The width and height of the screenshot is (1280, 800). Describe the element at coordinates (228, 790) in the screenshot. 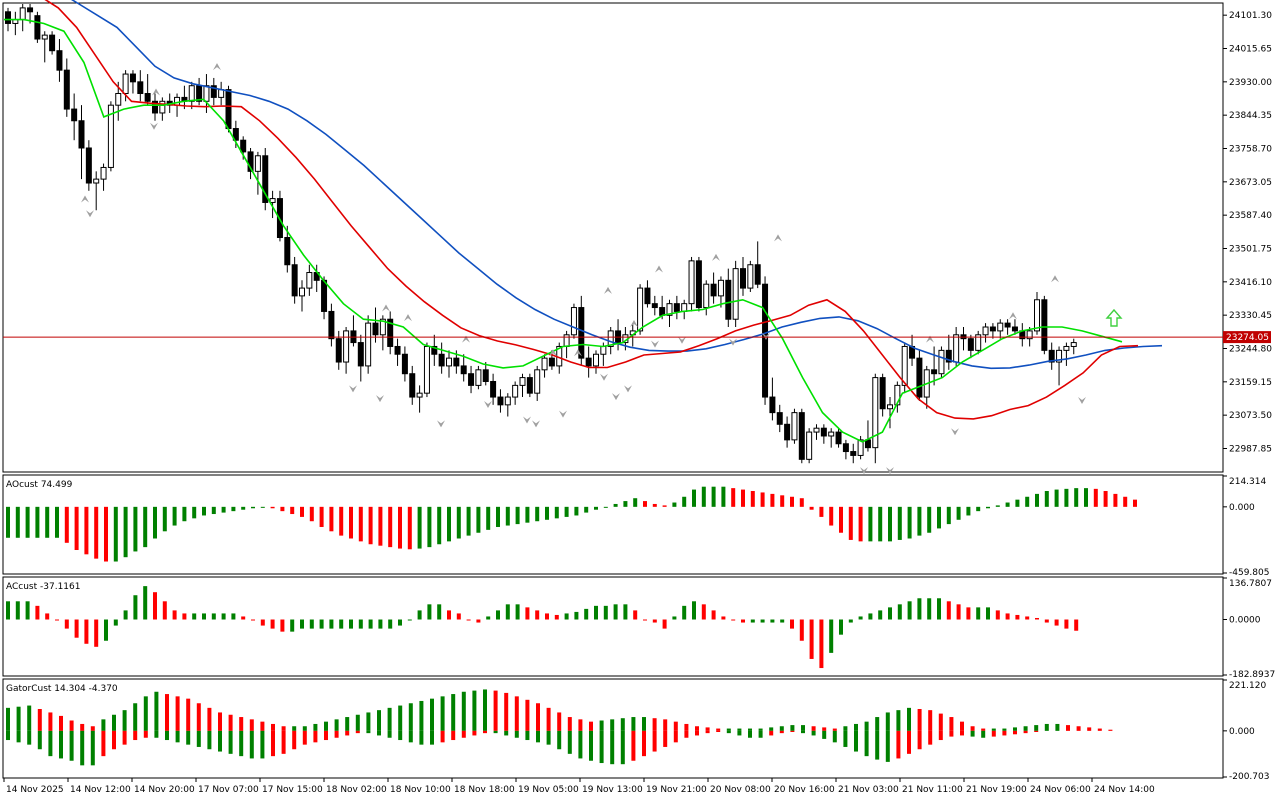

I see `time-tick-label: 17 Nov 07:00` at that location.